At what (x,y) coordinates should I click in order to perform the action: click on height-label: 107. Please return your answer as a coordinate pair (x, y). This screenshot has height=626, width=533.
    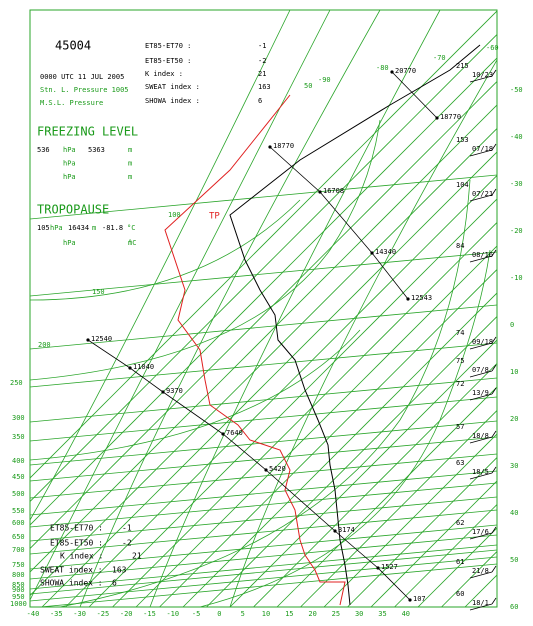
    Looking at the image, I should click on (419, 599).